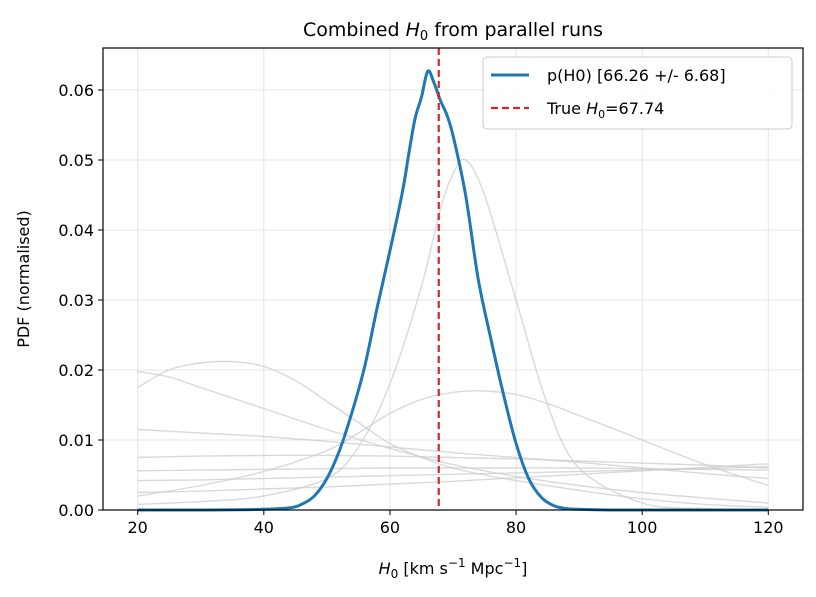 The width and height of the screenshot is (816, 597). What do you see at coordinates (76, 230) in the screenshot?
I see `y-tick-label: 0.04` at bounding box center [76, 230].